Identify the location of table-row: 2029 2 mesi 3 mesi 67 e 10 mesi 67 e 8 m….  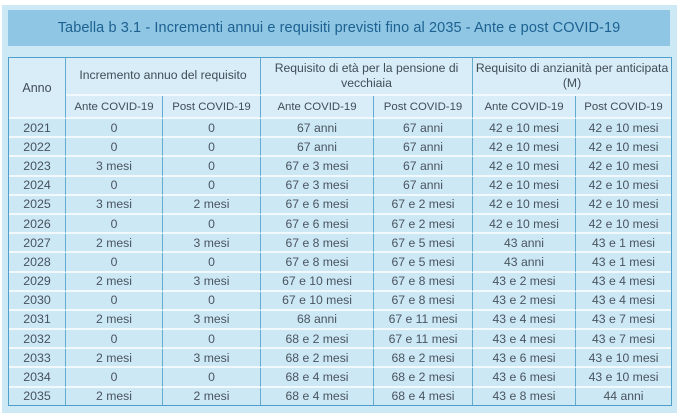
(340, 282).